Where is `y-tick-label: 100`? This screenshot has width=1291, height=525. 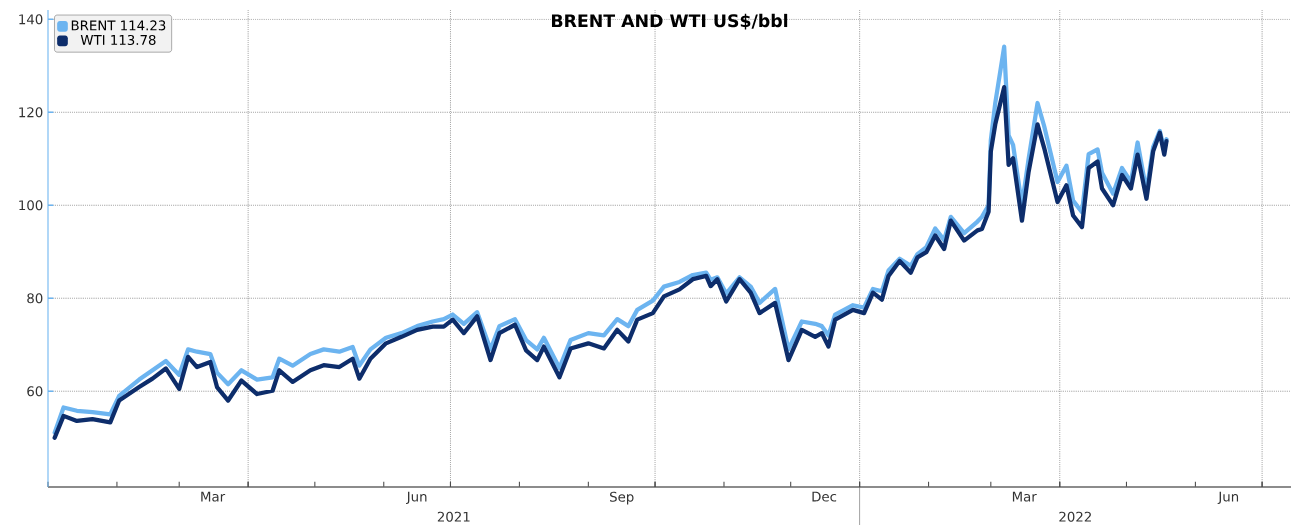 y-tick-label: 100 is located at coordinates (31, 205).